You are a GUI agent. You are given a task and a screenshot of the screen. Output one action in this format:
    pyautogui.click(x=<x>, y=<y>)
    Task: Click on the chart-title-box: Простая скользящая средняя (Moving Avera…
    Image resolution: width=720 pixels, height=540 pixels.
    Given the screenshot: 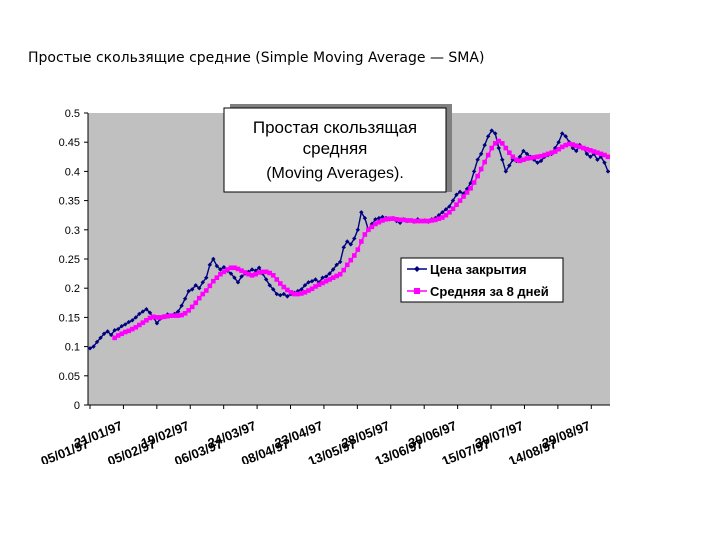 What is the action you would take?
    pyautogui.click(x=337, y=148)
    